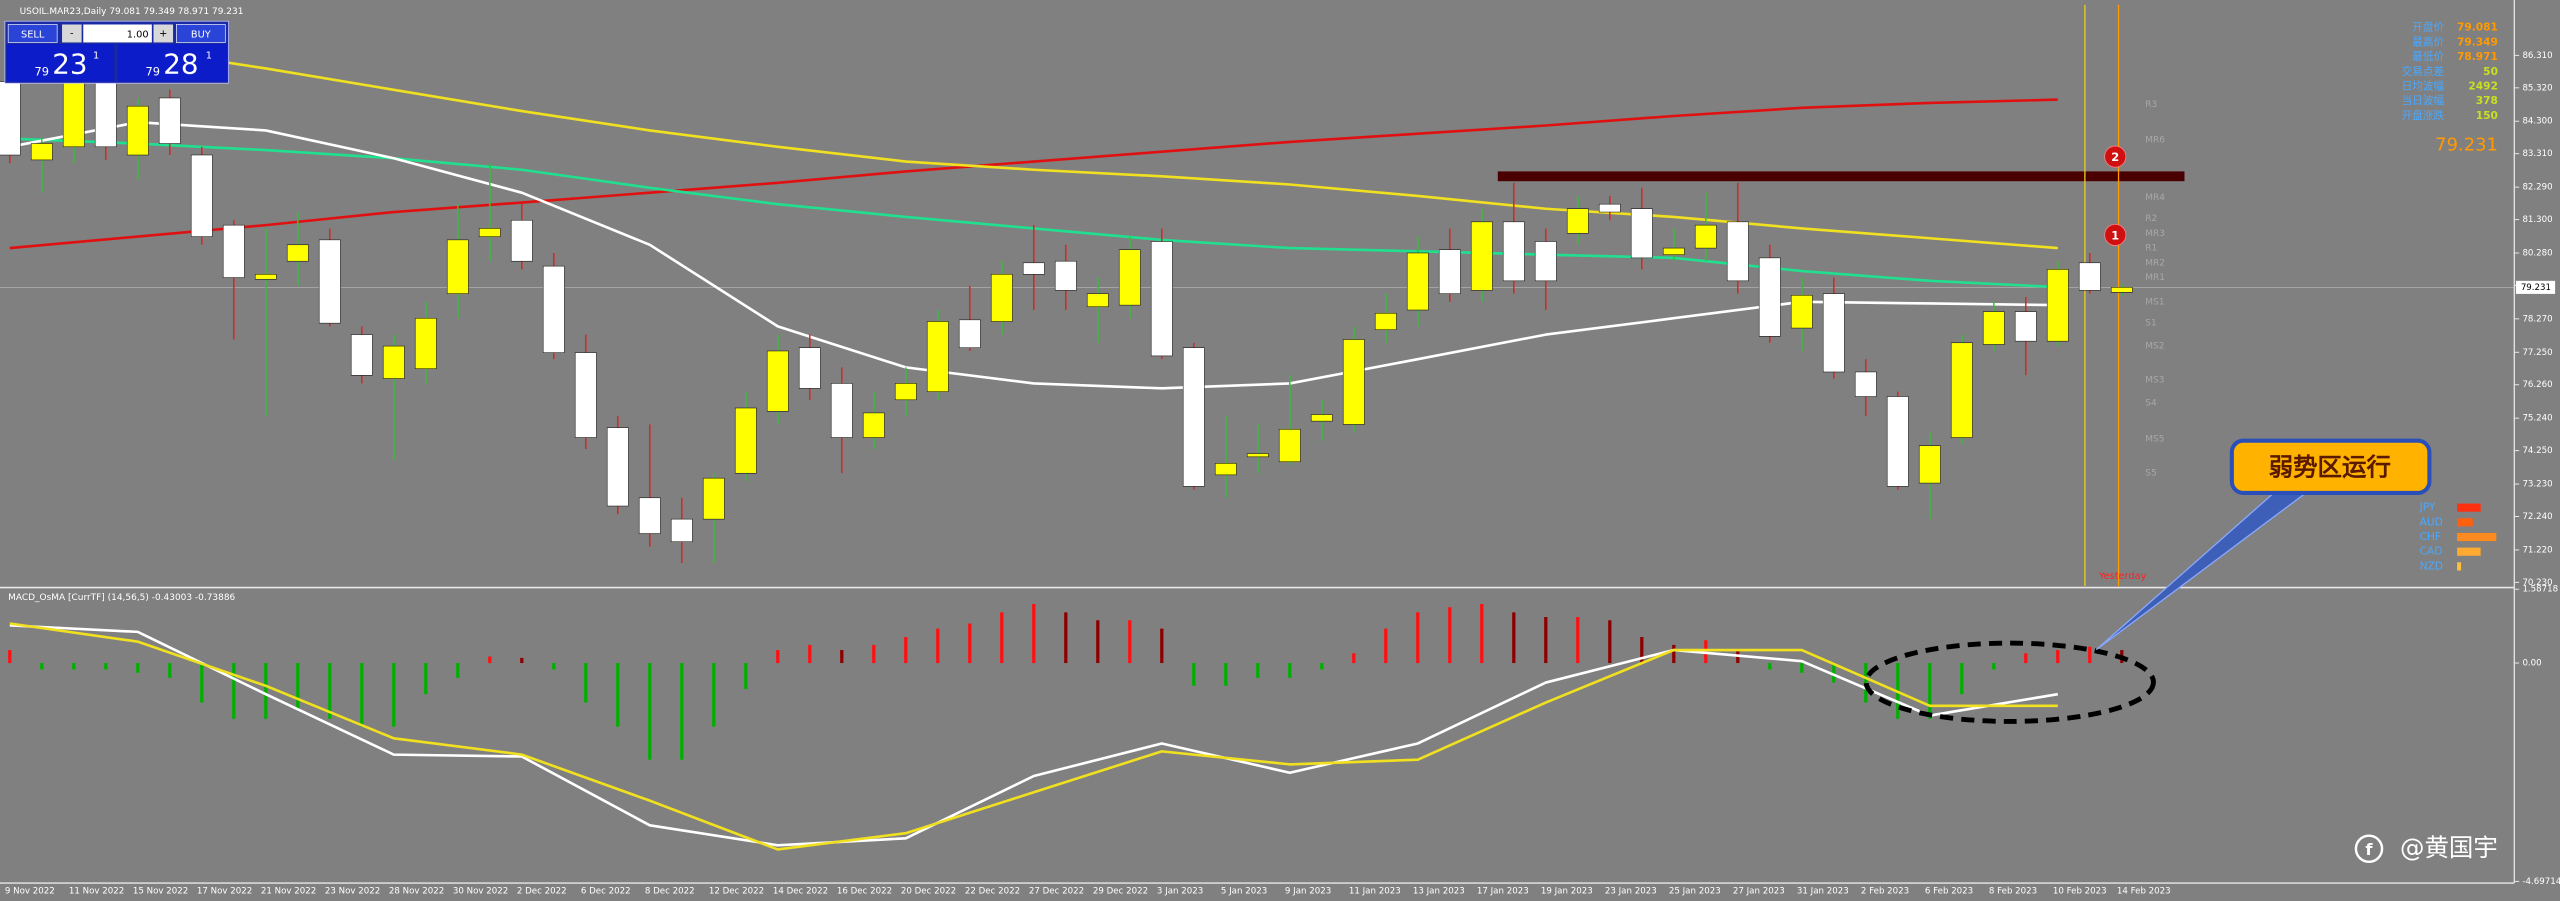 The image size is (2560, 901). What do you see at coordinates (2427, 507) in the screenshot?
I see `currency-label: JPY` at bounding box center [2427, 507].